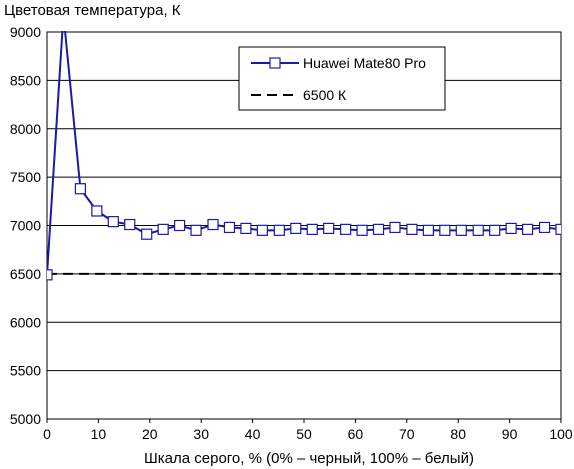 This screenshot has width=574, height=469. What do you see at coordinates (25, 419) in the screenshot?
I see `y-tick-label: 5000` at bounding box center [25, 419].